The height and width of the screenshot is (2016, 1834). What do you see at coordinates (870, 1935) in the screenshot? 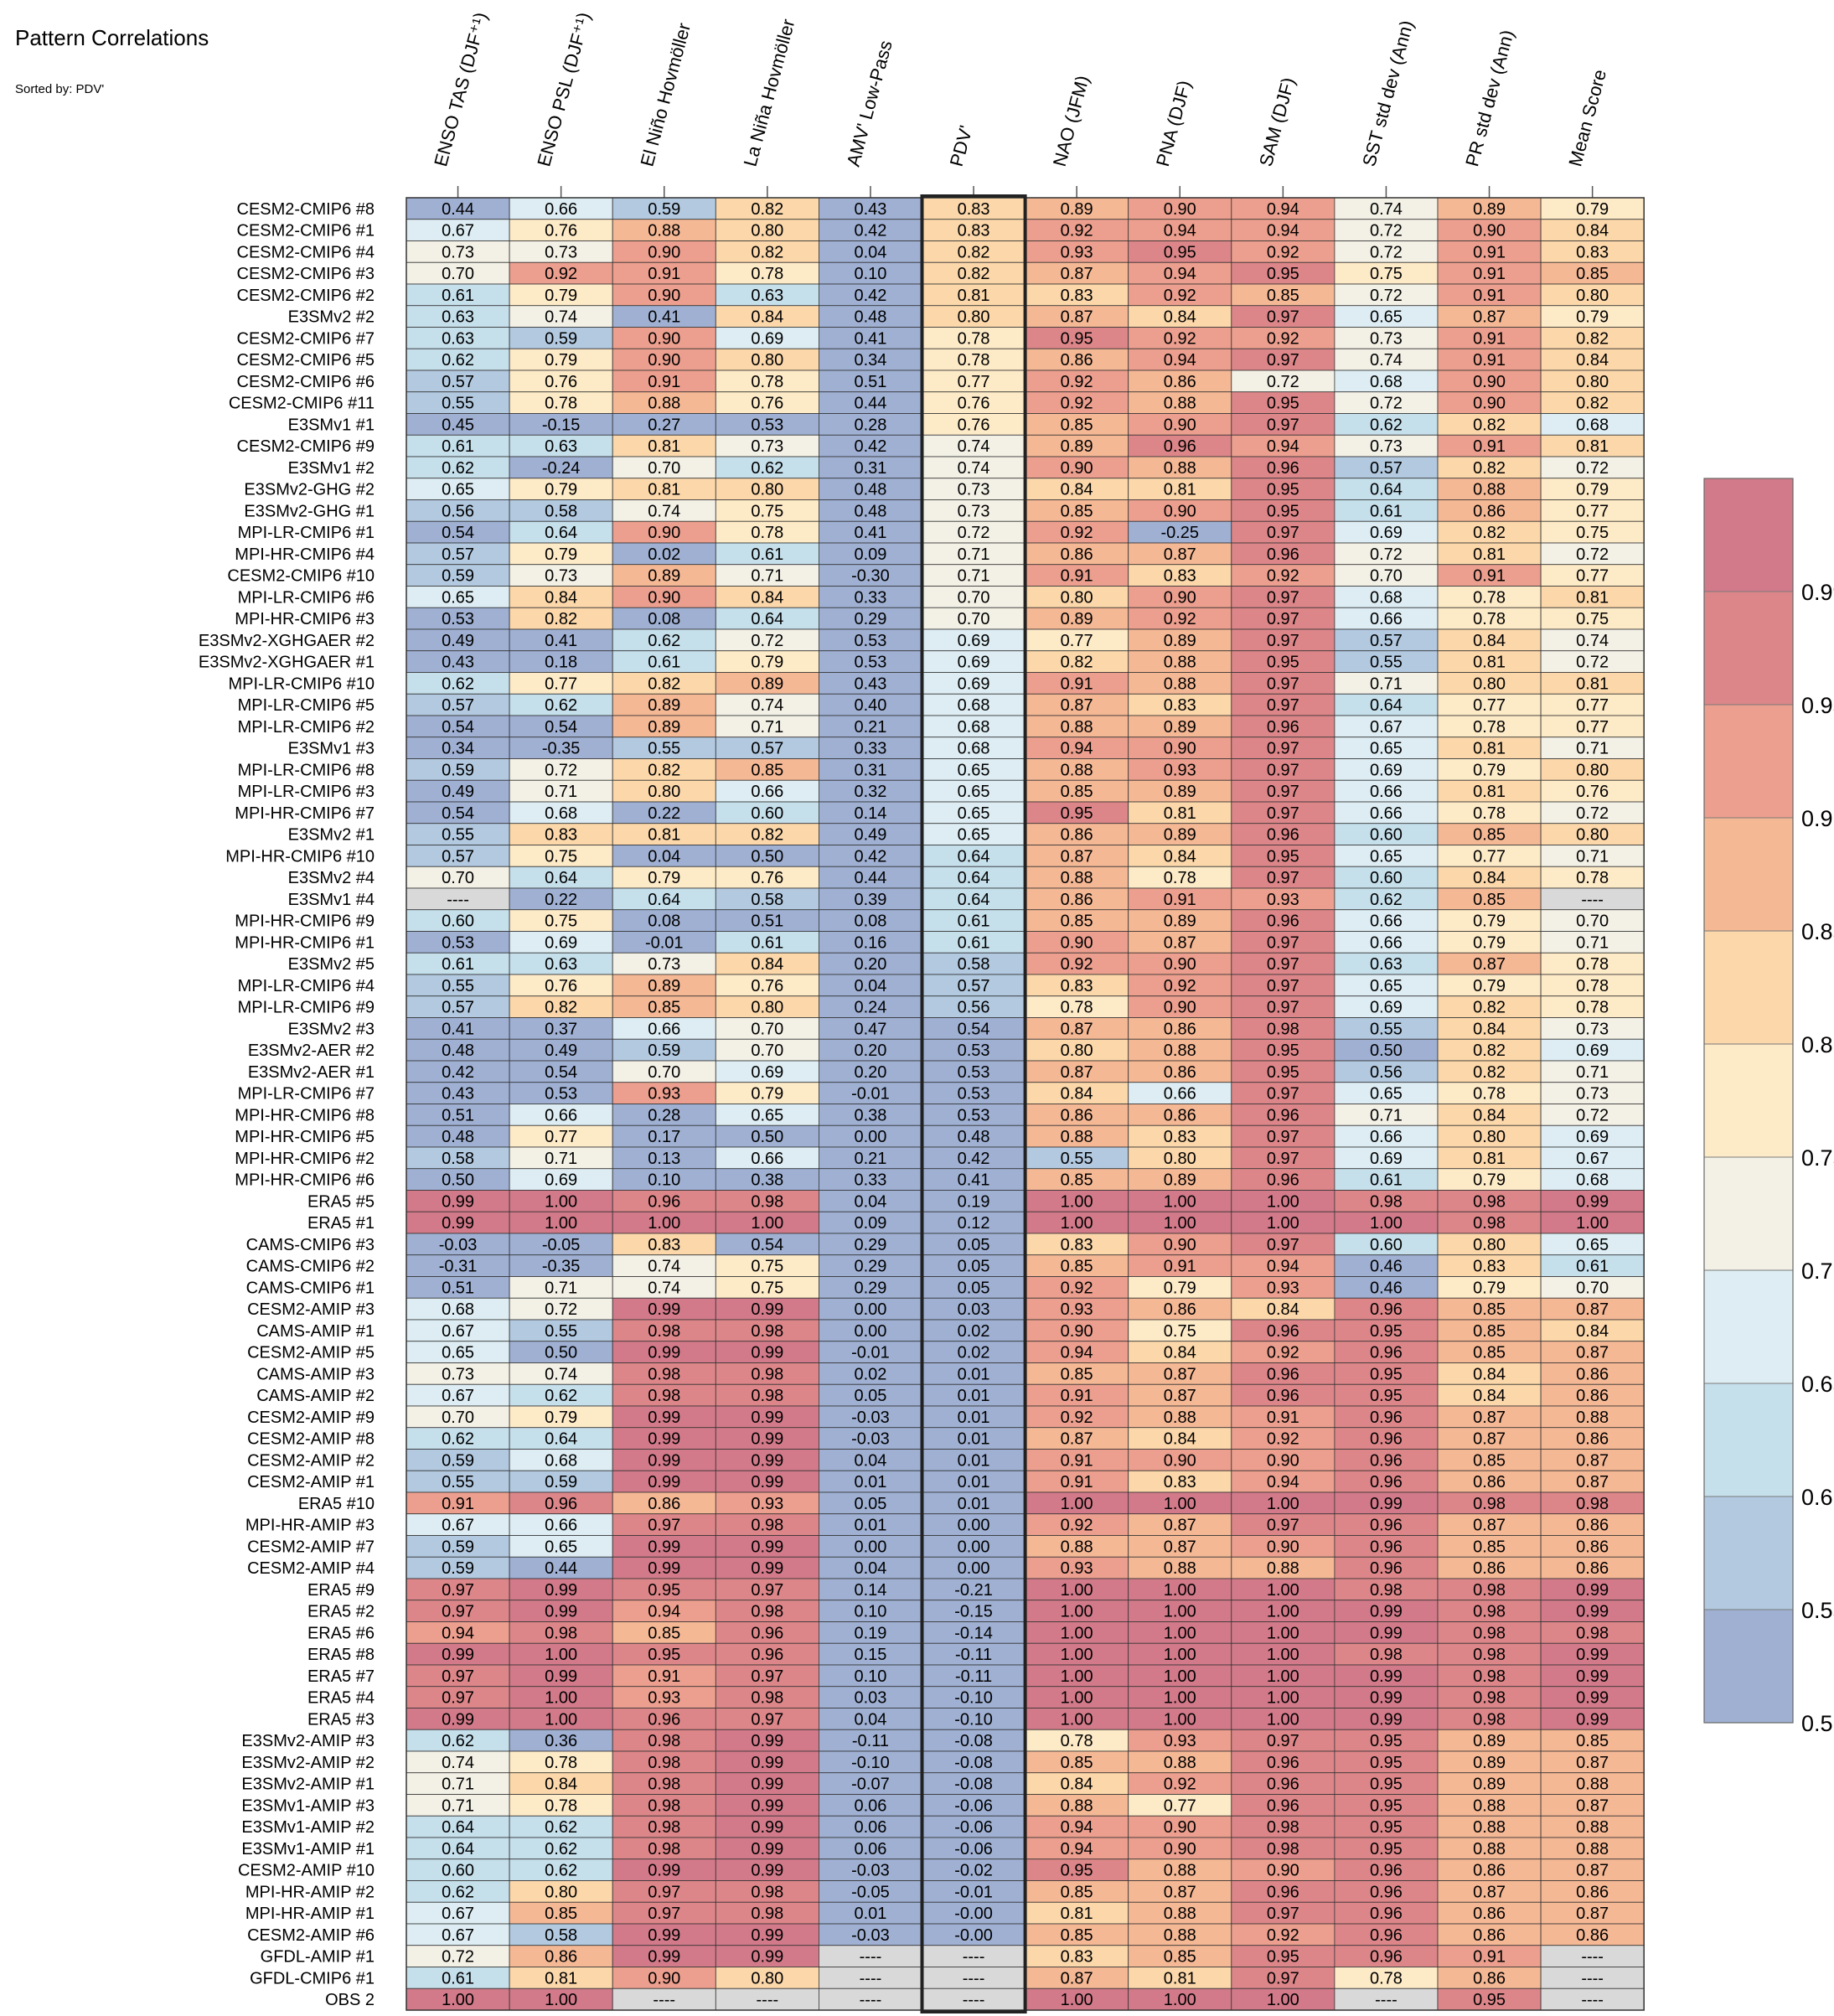
I see `cell-value: -0.03` at bounding box center [870, 1935].